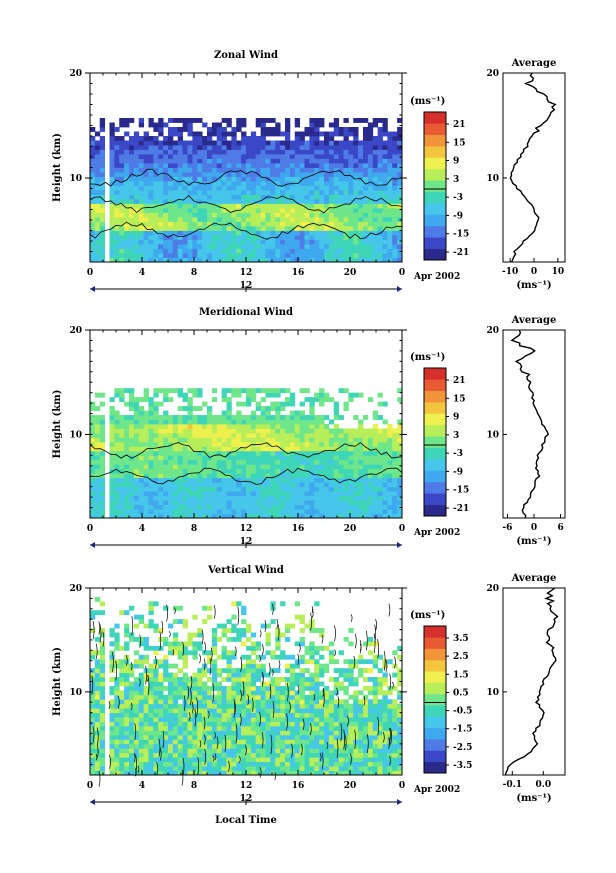 This screenshot has width=616, height=873. Describe the element at coordinates (246, 453) in the screenshot. I see `heatmap` at that location.